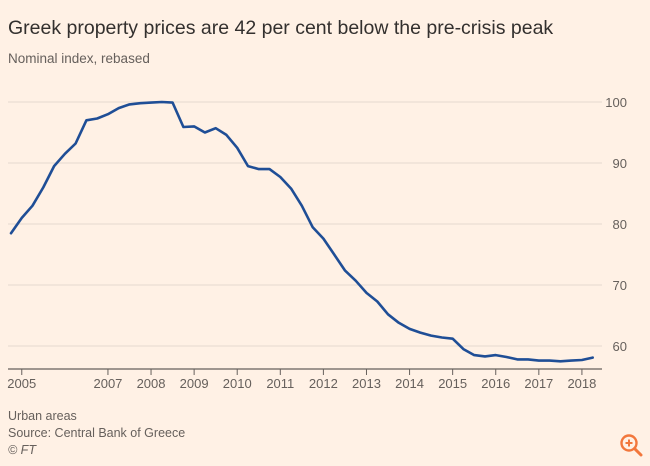 Image resolution: width=650 pixels, height=466 pixels. I want to click on x-tick-label: 2011, so click(280, 383).